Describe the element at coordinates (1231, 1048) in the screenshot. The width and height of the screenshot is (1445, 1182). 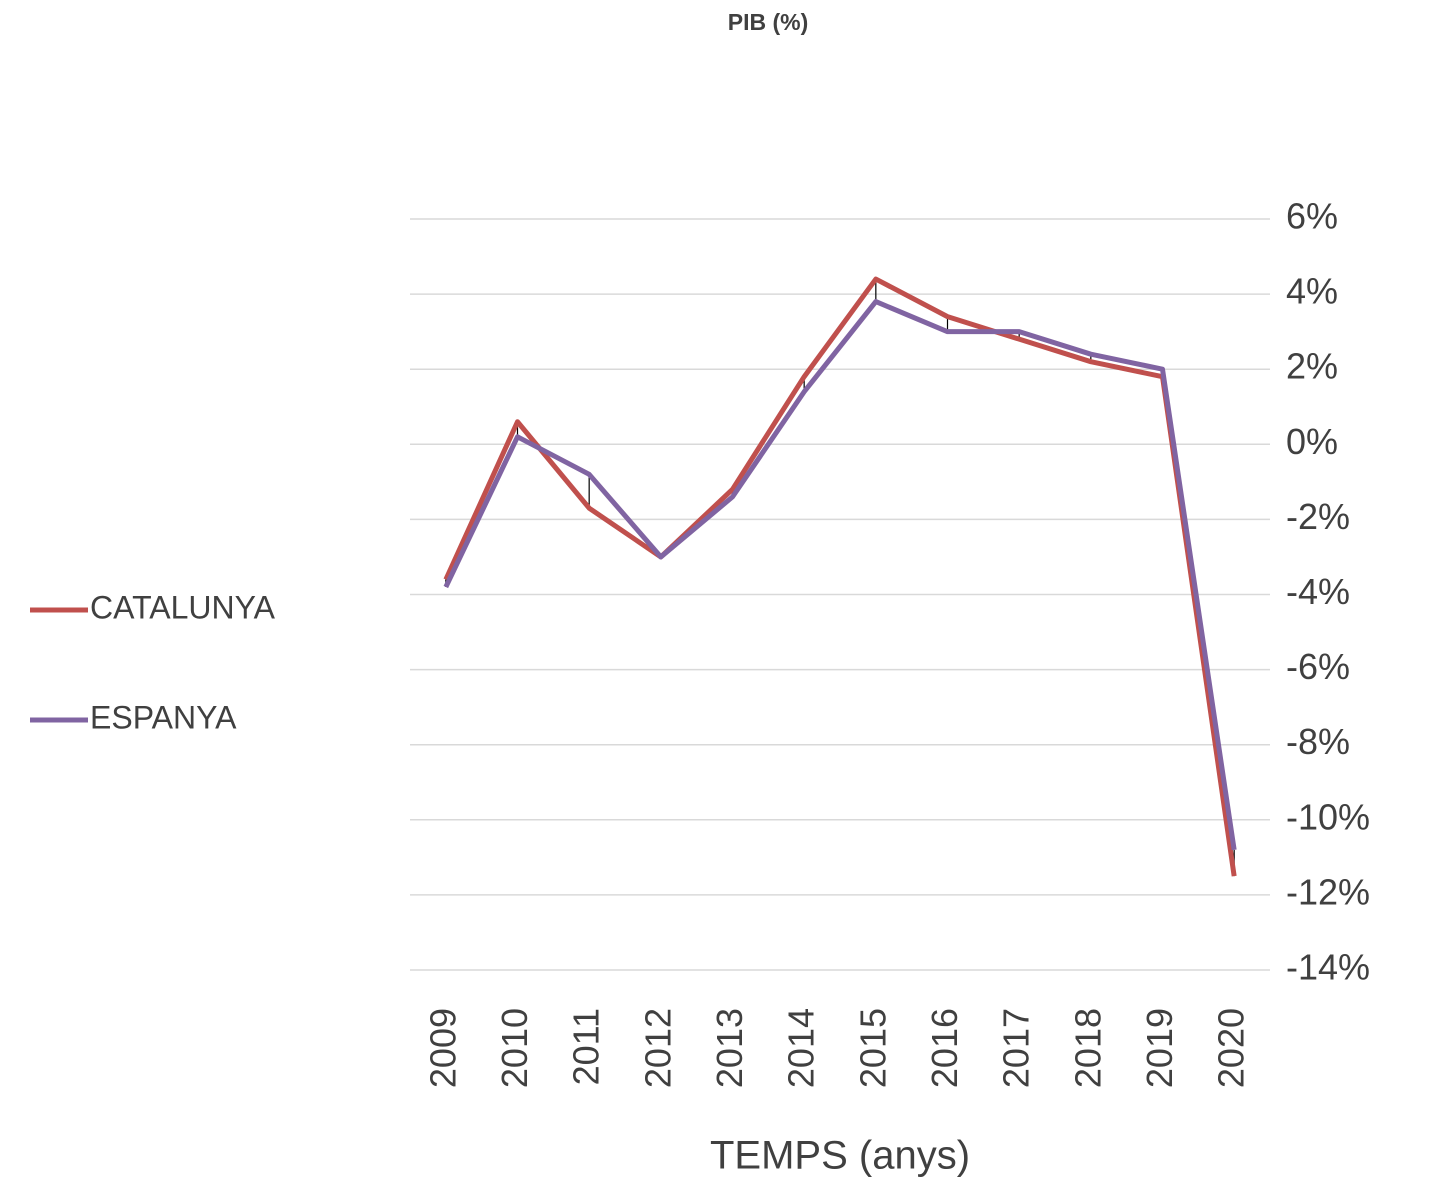
I see `x-tick-label: 2020` at that location.